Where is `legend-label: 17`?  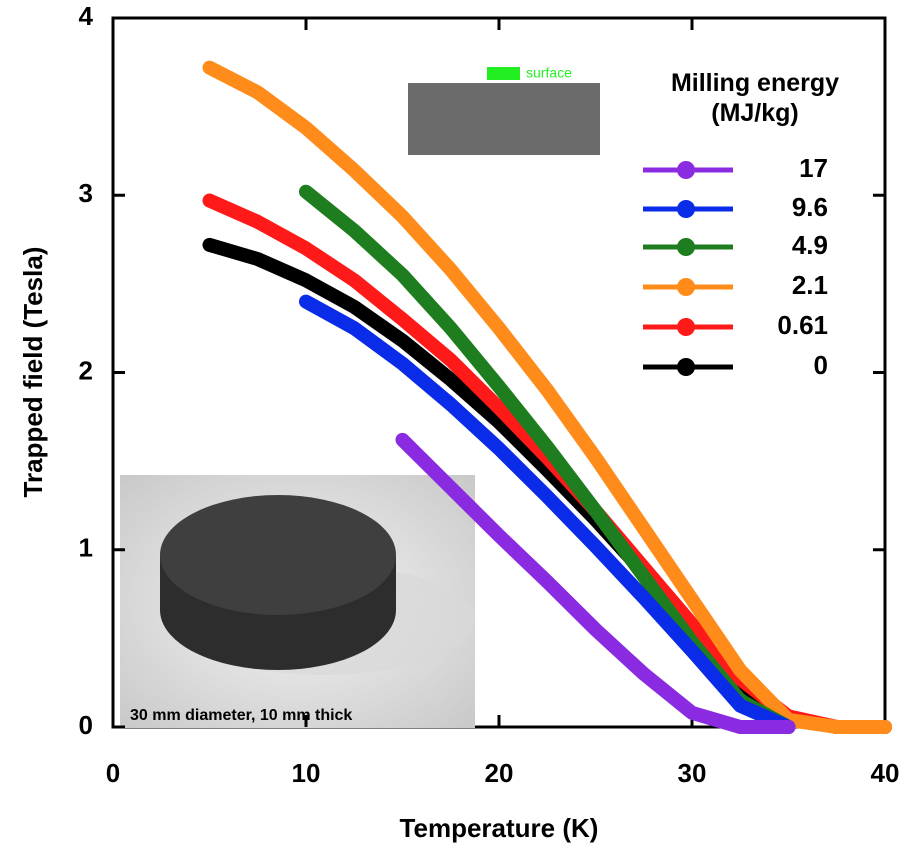
legend-label: 17 is located at coordinates (813, 168).